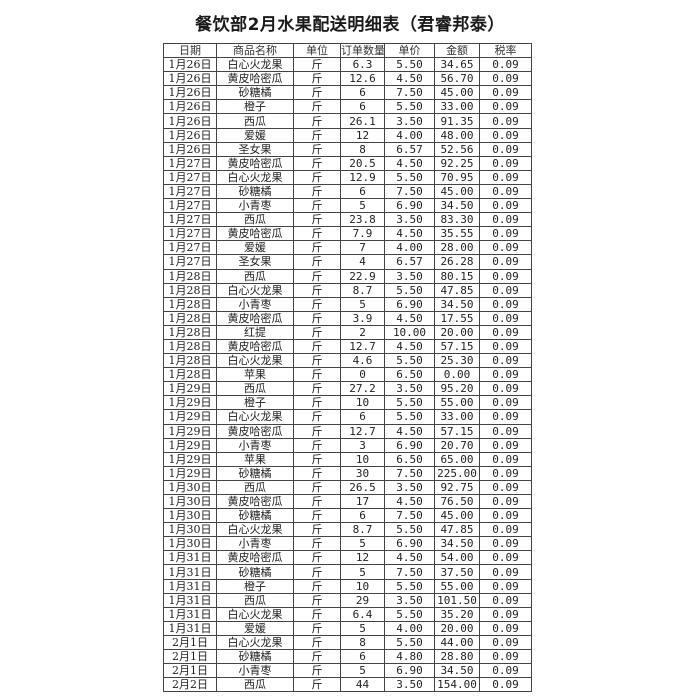 The width and height of the screenshot is (700, 700). What do you see at coordinates (457, 600) in the screenshot?
I see `cell-amount: 101.50` at bounding box center [457, 600].